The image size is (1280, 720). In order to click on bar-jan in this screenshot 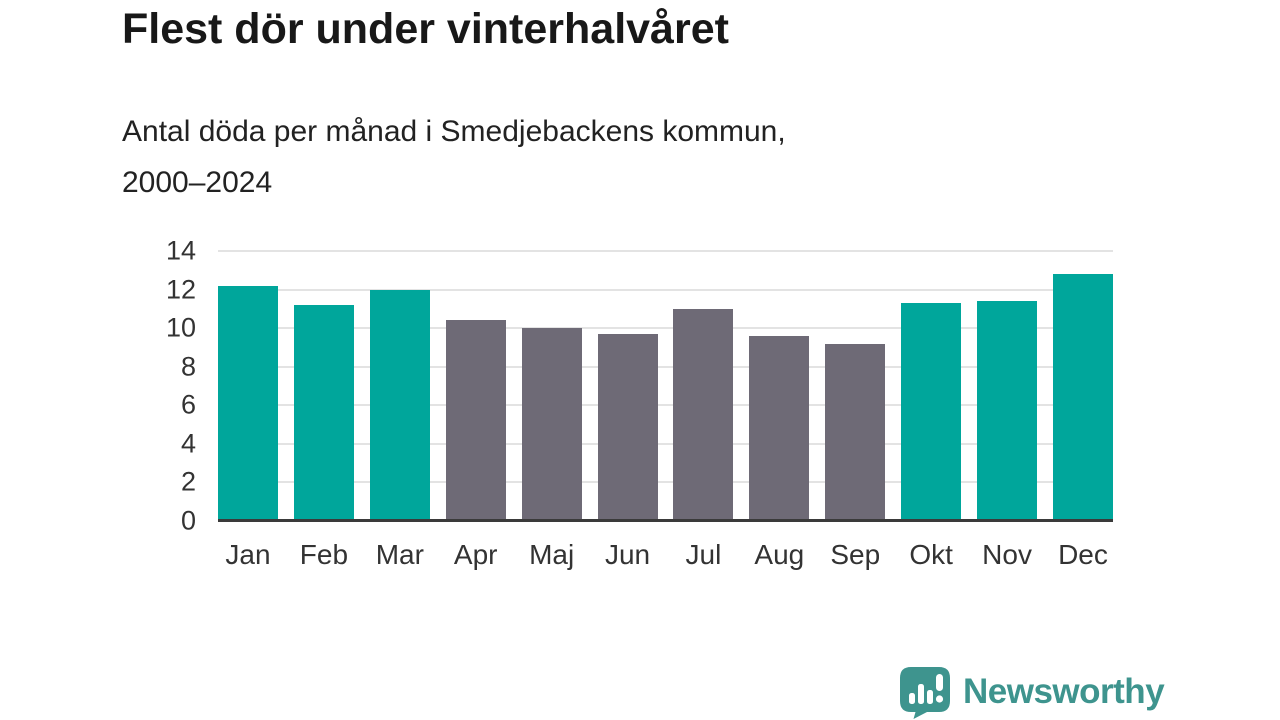, I will do `click(248, 403)`.